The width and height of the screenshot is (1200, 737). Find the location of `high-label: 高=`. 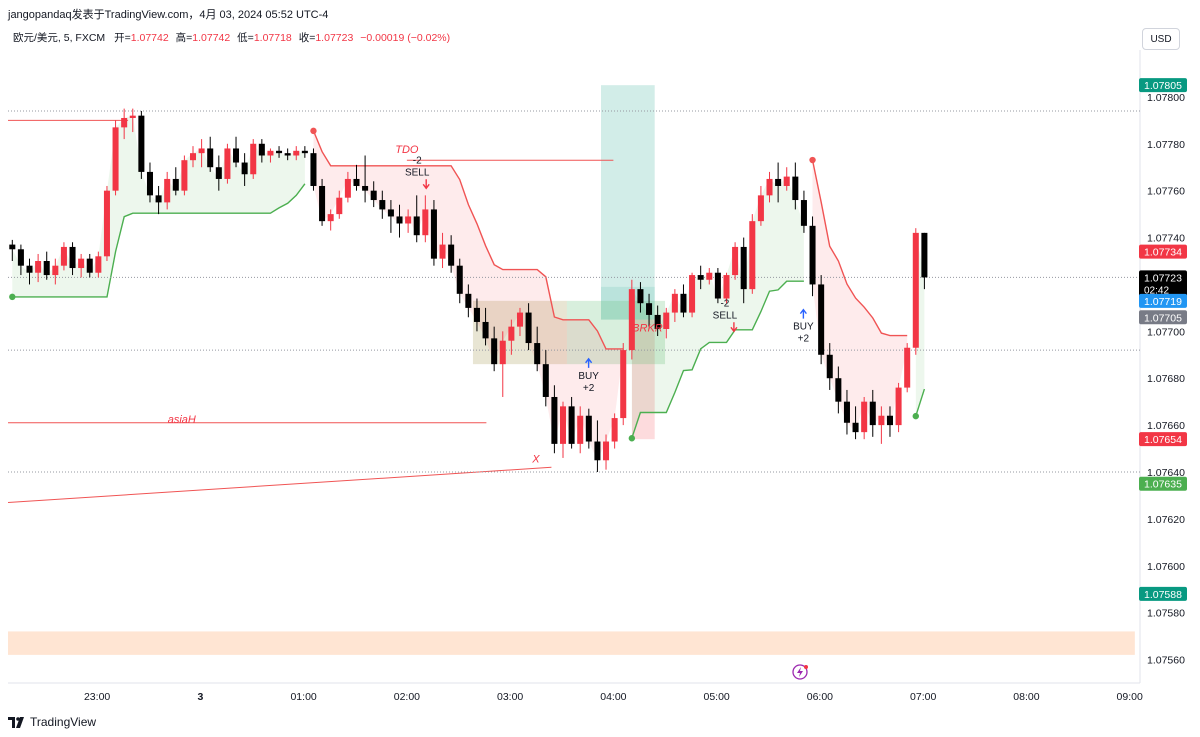

high-label: 高= is located at coordinates (184, 38).